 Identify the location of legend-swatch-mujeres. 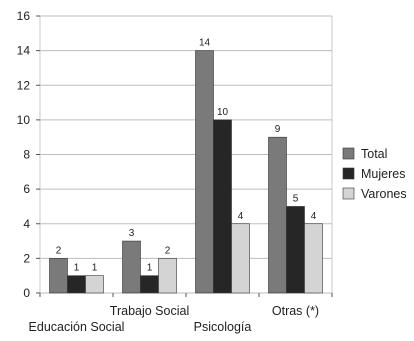
(348, 173).